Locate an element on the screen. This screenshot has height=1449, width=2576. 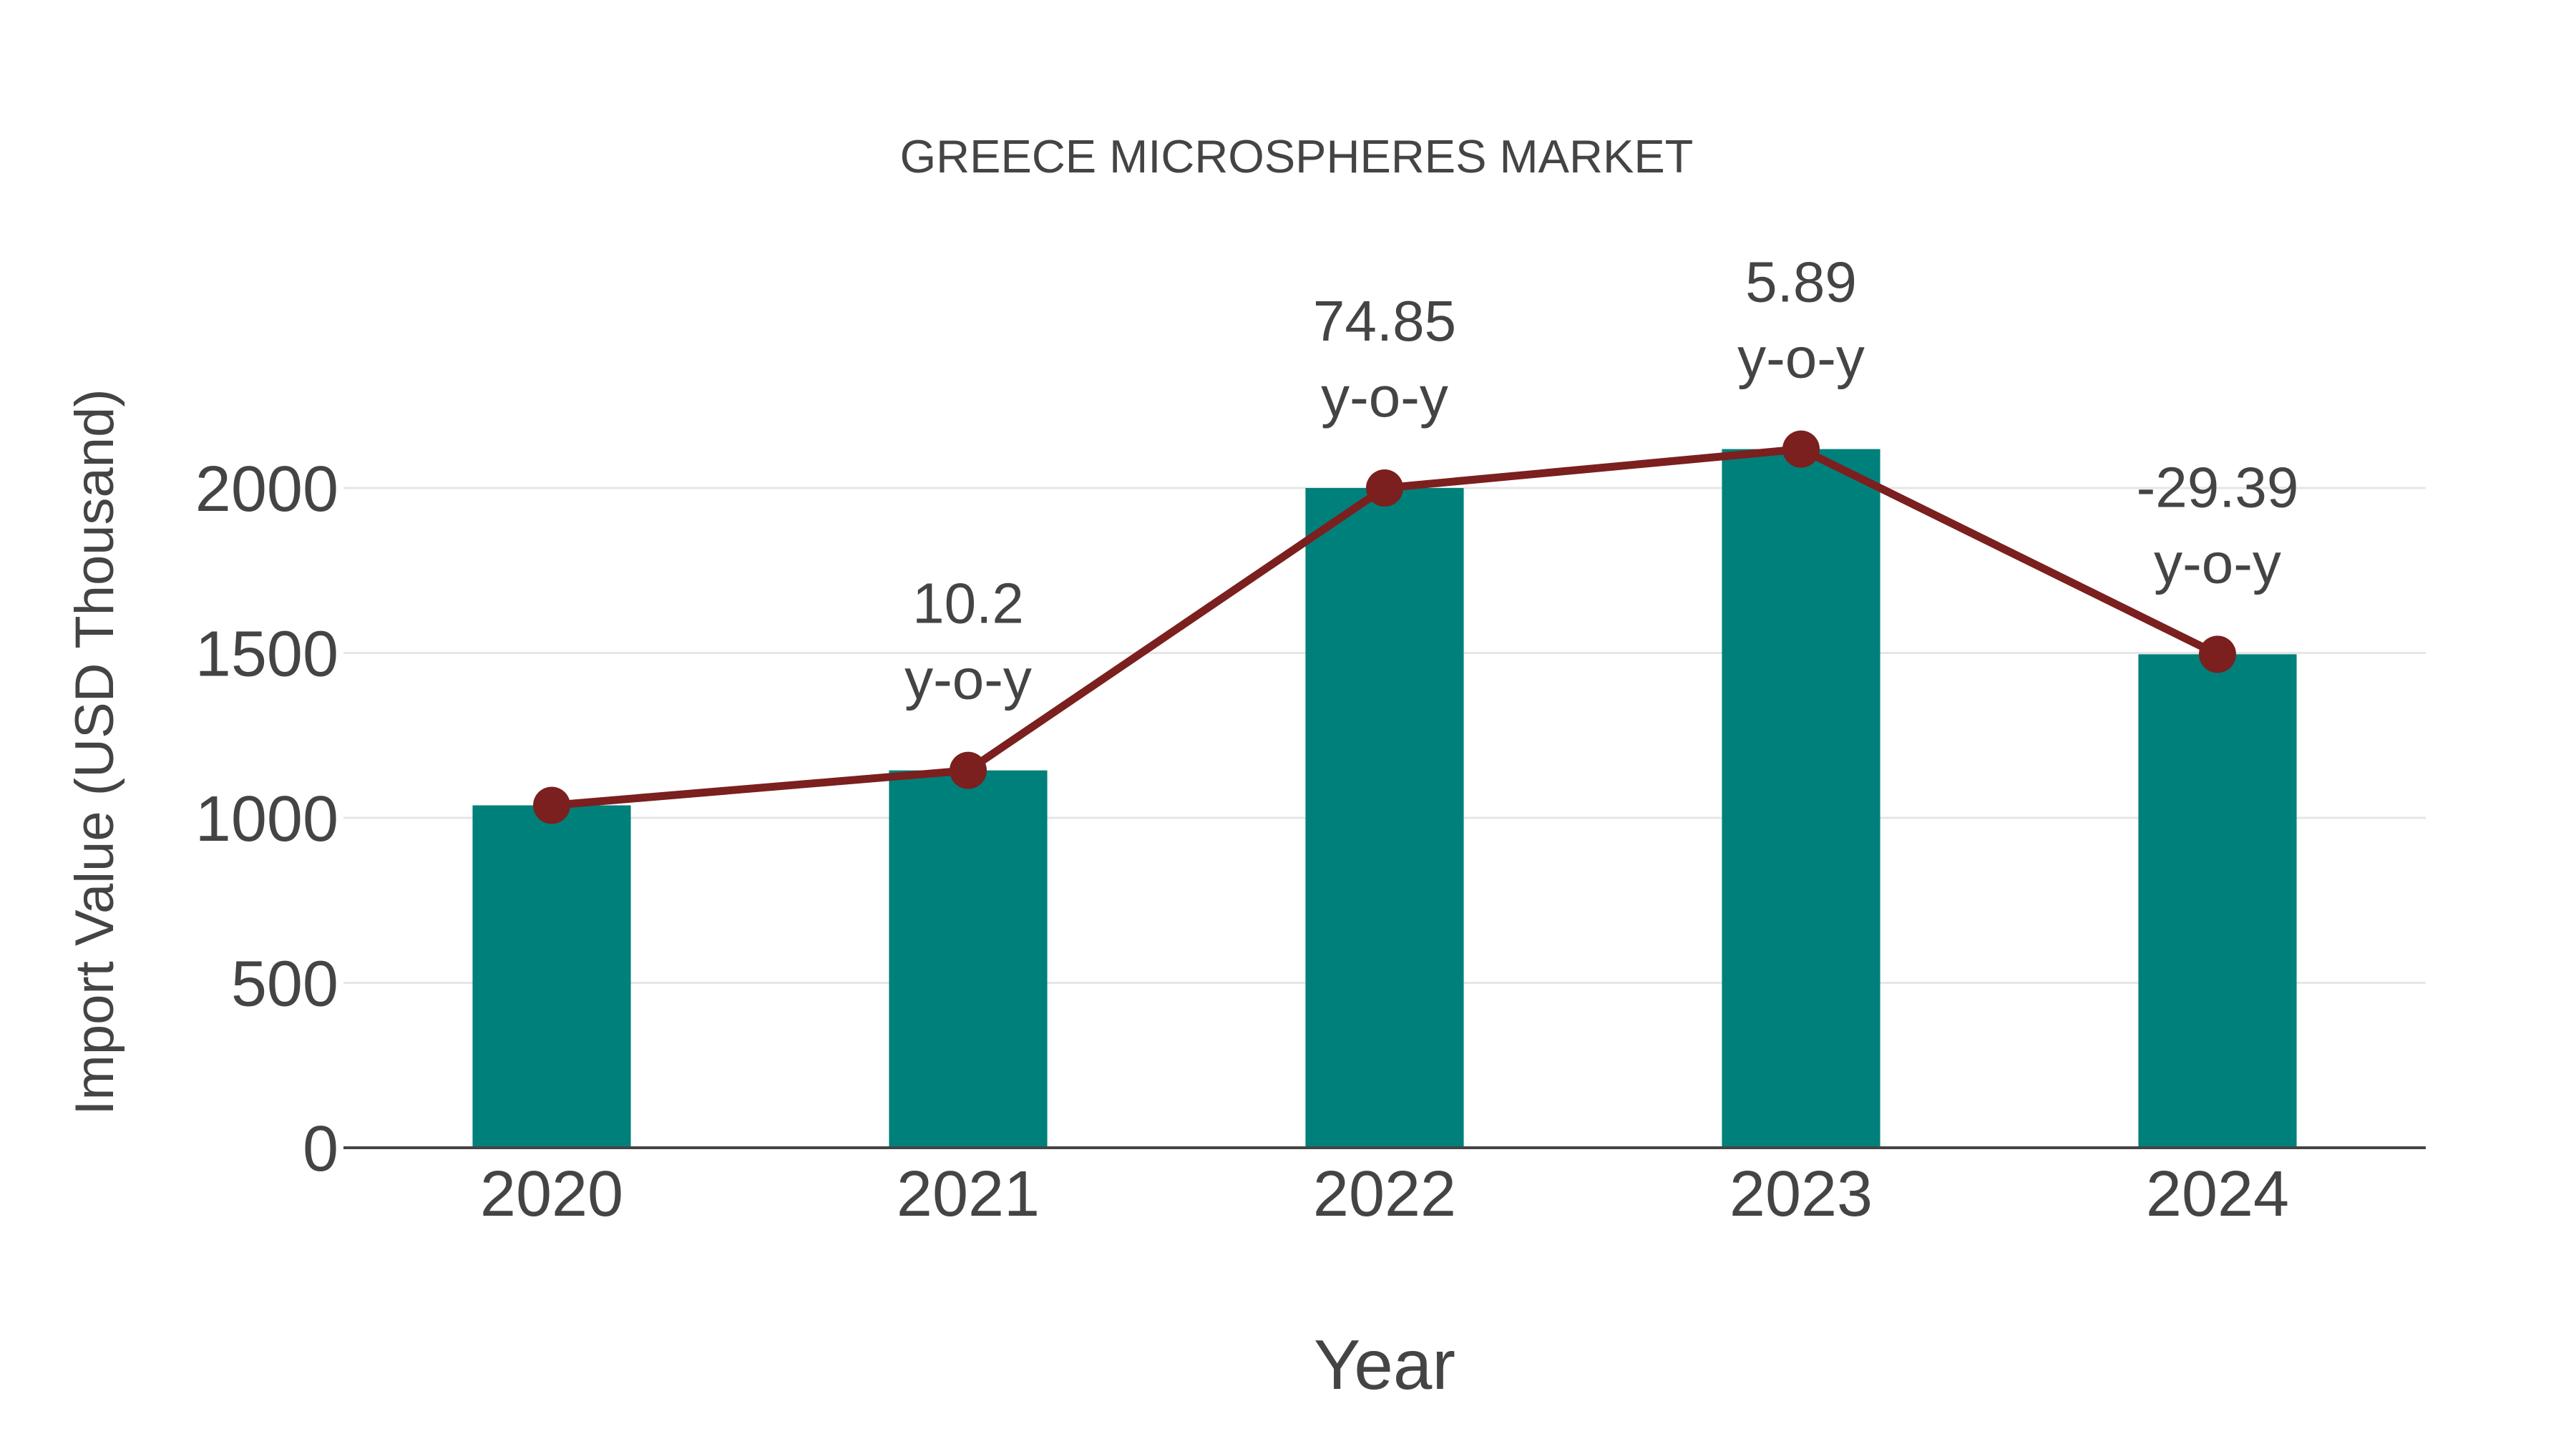
marker-2021 is located at coordinates (968, 770).